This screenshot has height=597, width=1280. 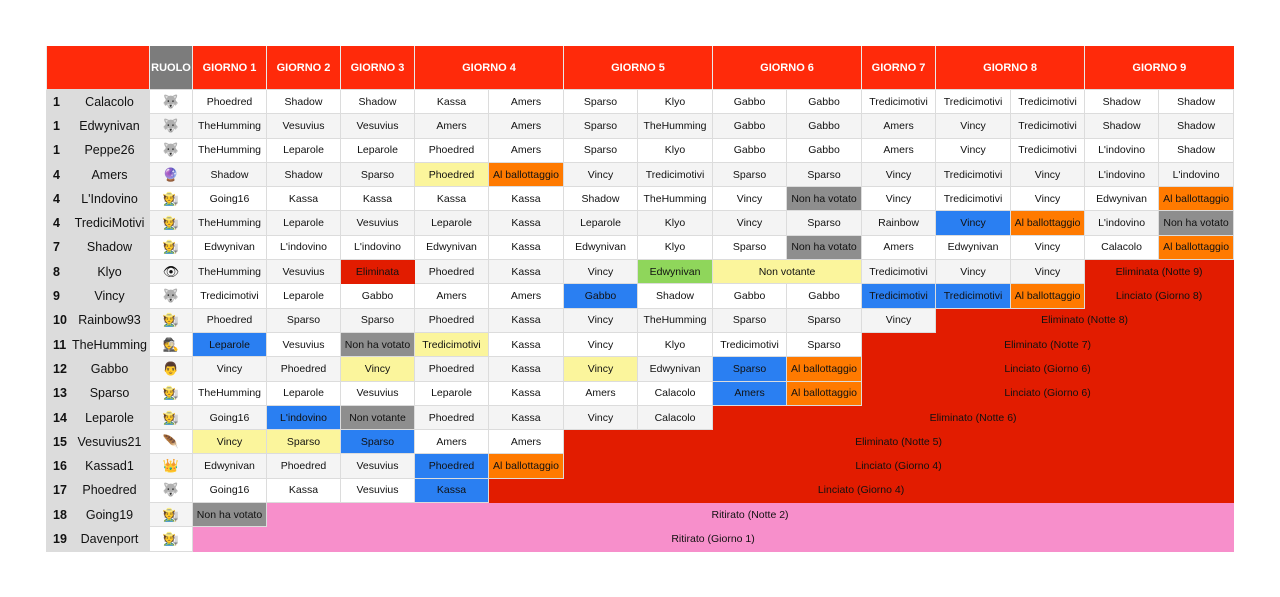 I want to click on vote-cell: Non votante, so click(x=377, y=417).